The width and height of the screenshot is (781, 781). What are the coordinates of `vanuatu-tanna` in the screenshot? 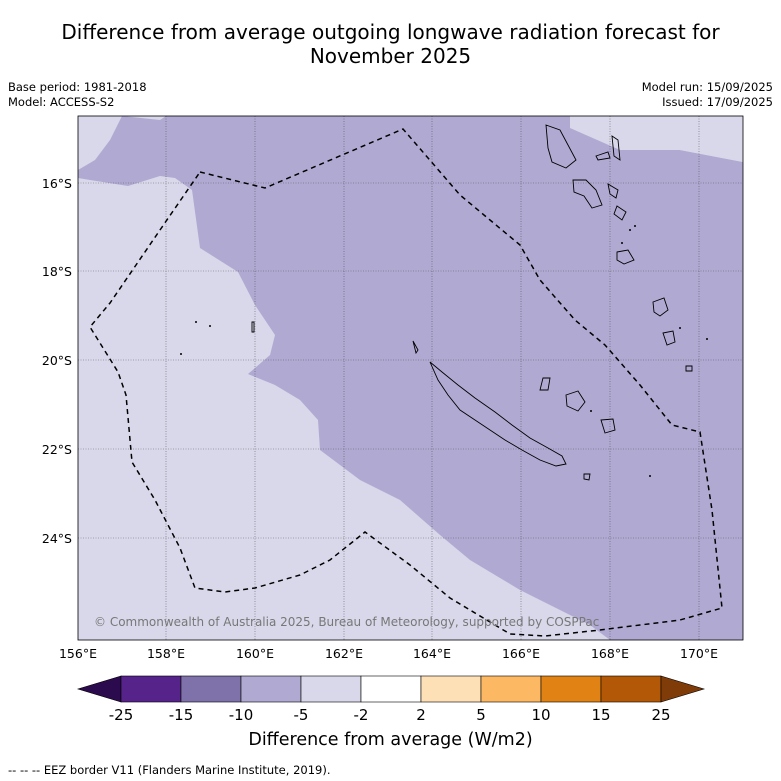 It's located at (669, 338).